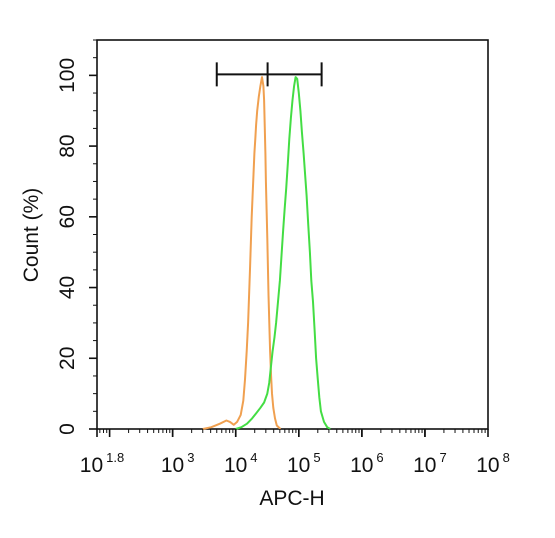 The image size is (555, 538). Describe the element at coordinates (493, 463) in the screenshot. I see `x-tick-label: 10 8` at that location.